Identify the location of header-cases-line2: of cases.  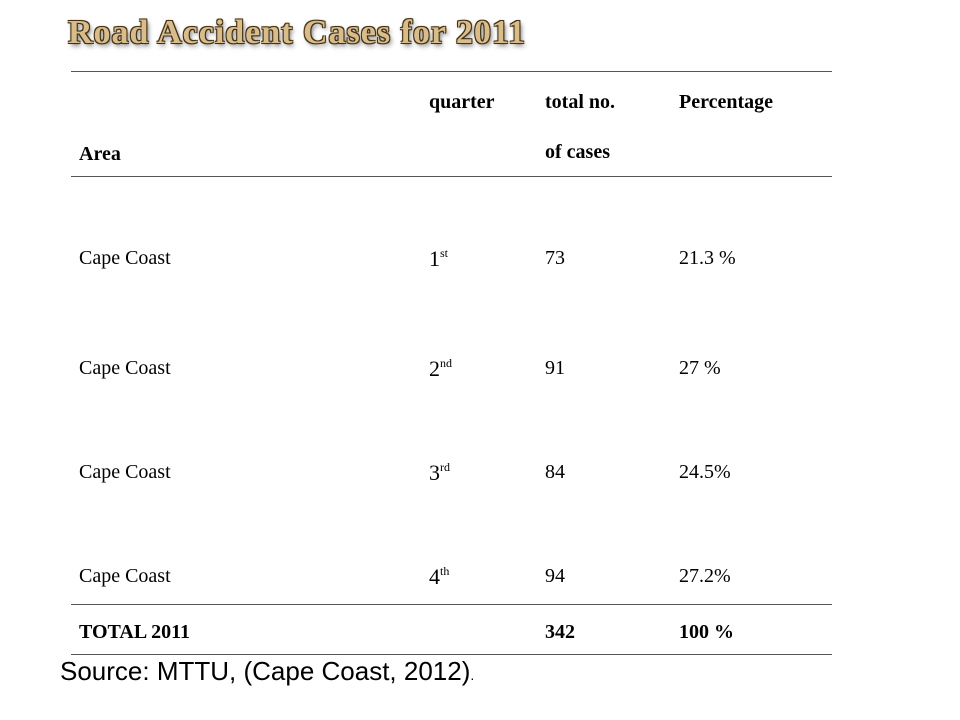
(577, 152).